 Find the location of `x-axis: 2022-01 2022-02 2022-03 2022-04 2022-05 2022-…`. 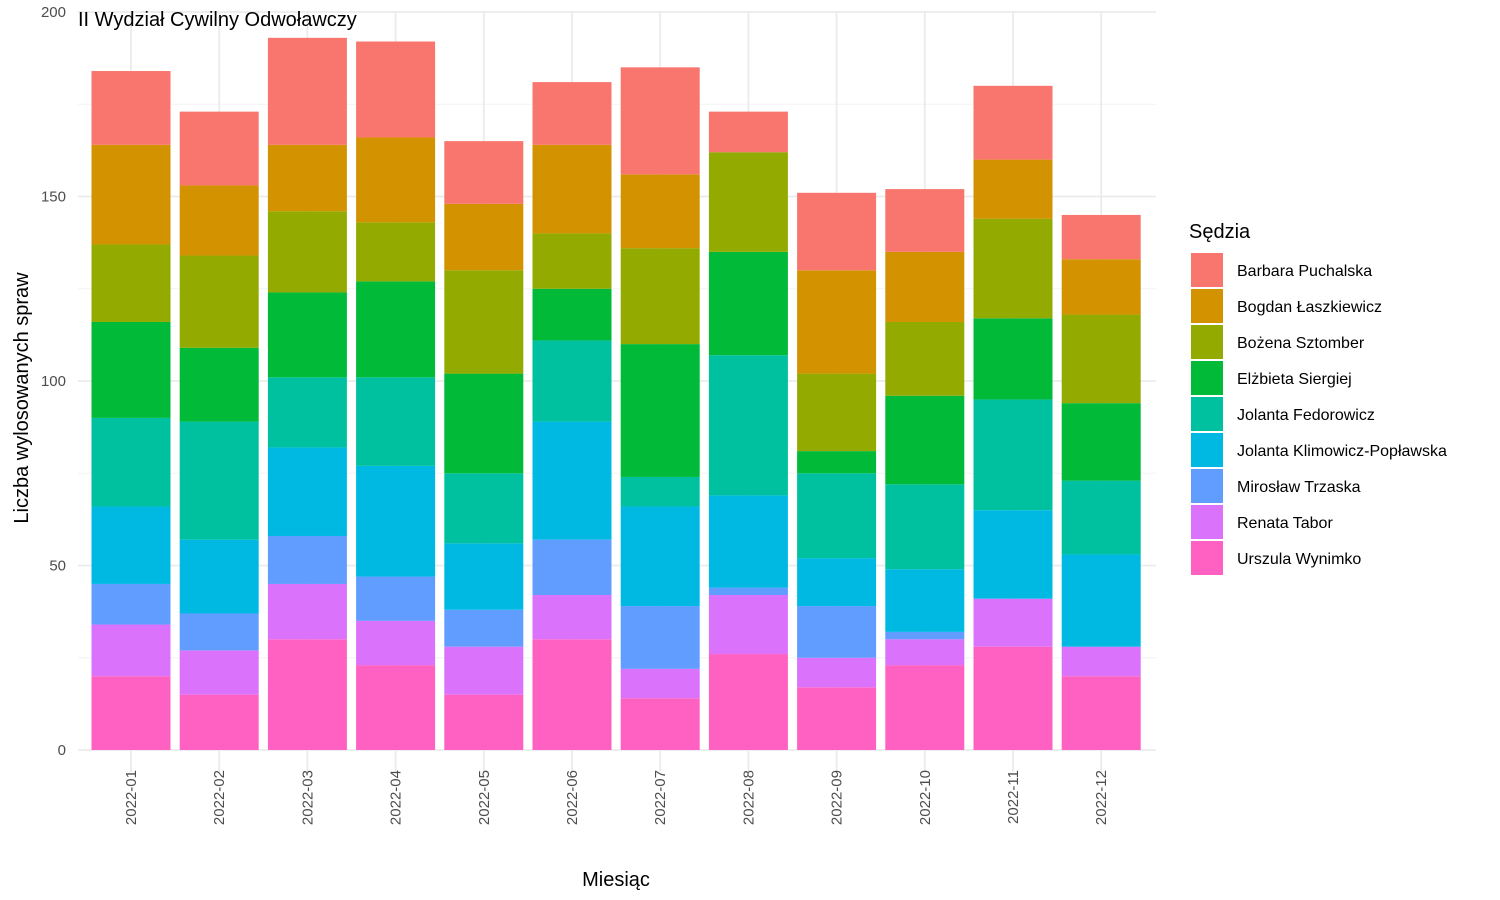

x-axis: 2022-01 2022-02 2022-03 2022-04 2022-05 2022-… is located at coordinates (616, 797).